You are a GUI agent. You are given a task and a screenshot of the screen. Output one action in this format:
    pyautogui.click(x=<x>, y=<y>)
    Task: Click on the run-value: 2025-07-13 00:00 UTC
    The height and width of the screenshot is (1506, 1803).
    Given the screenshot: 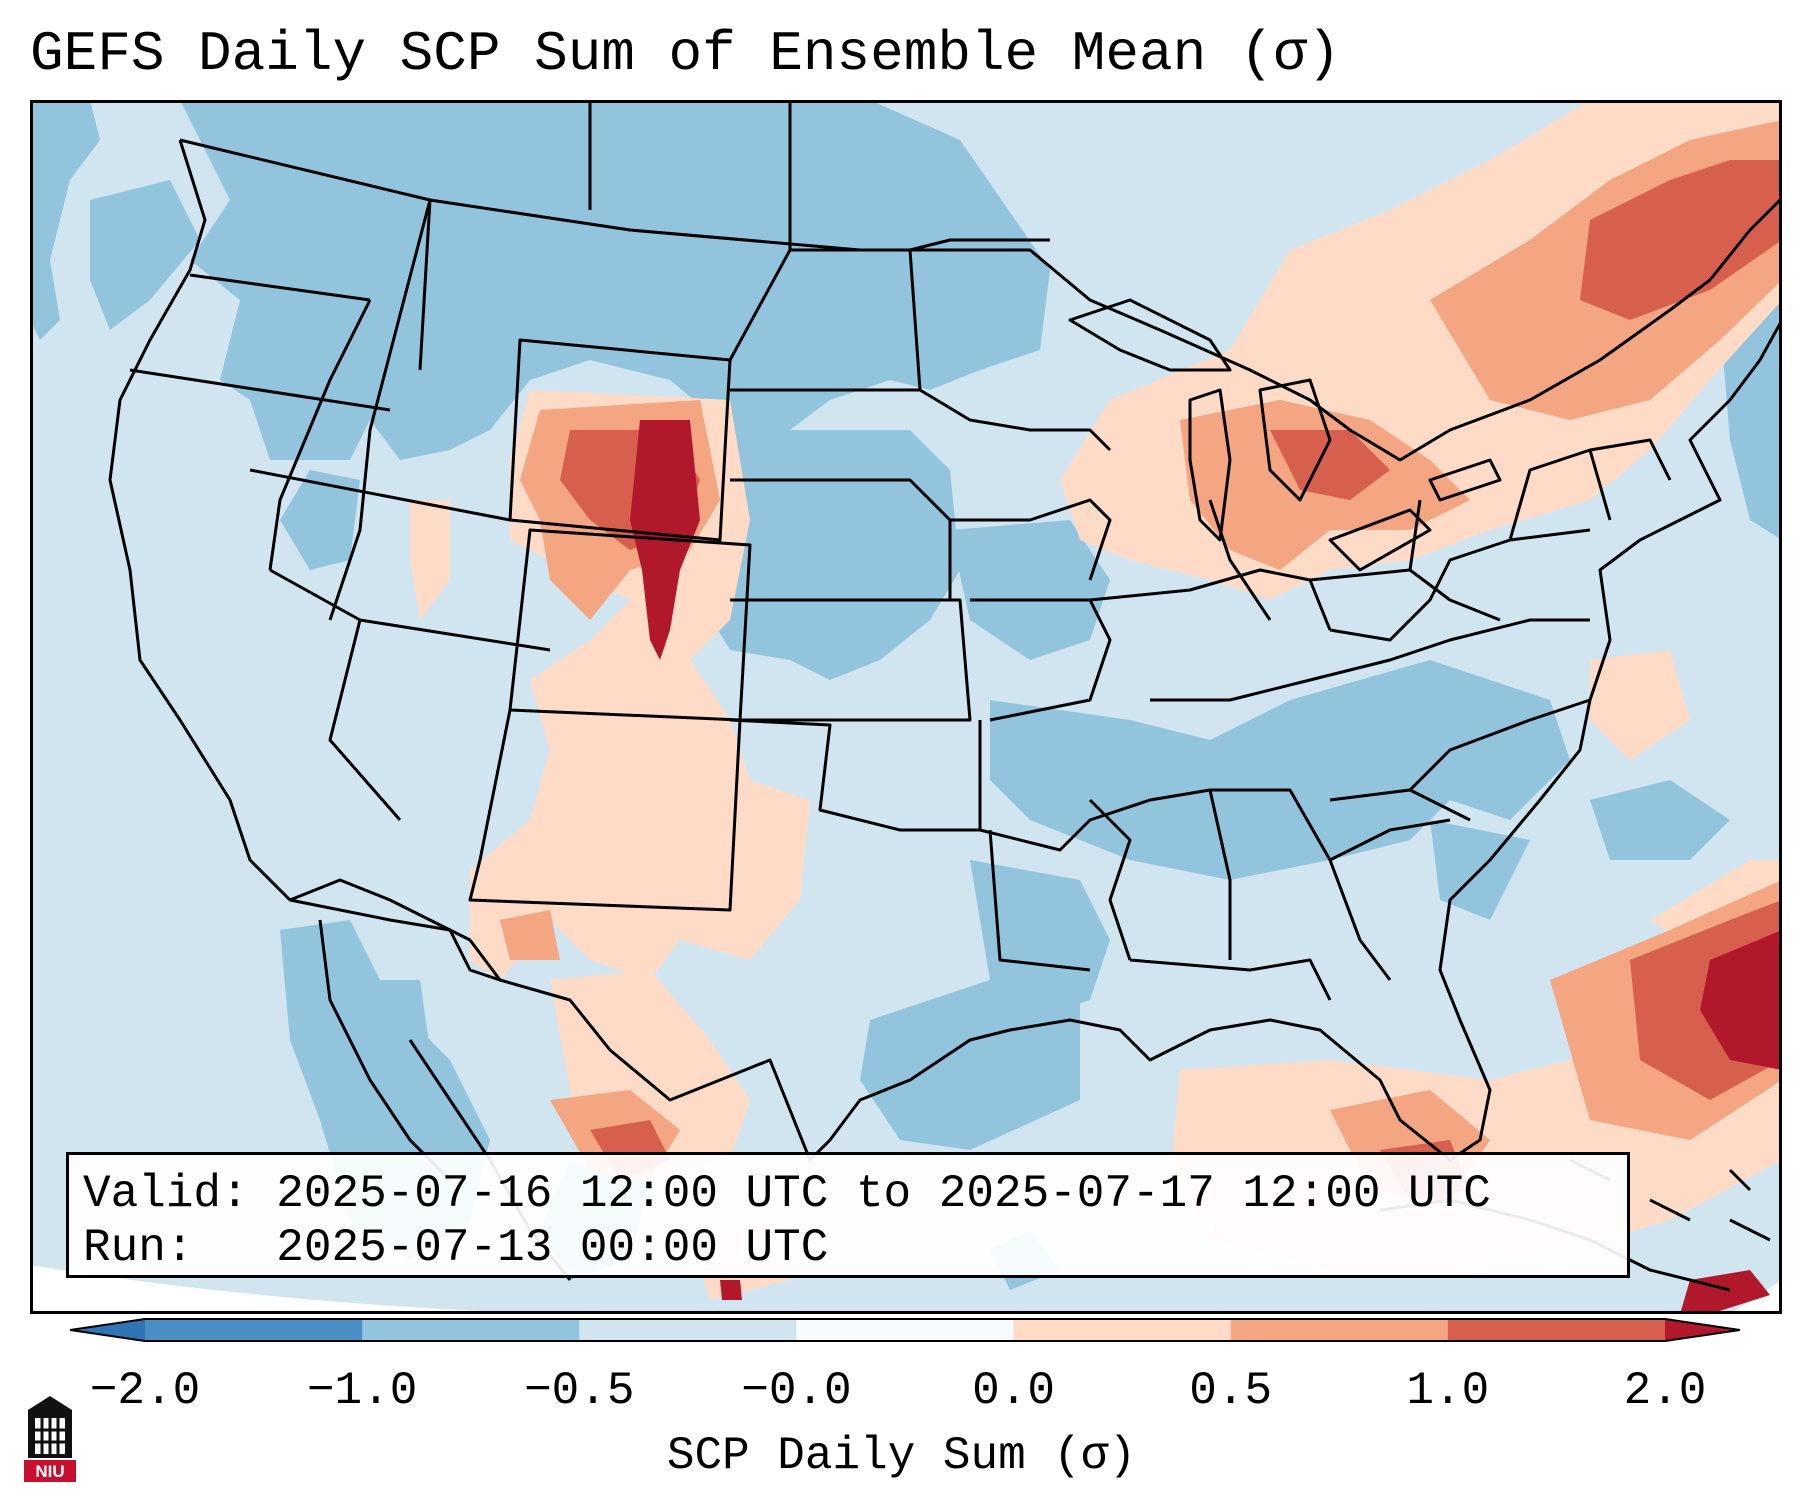 What is the action you would take?
    pyautogui.click(x=552, y=1248)
    